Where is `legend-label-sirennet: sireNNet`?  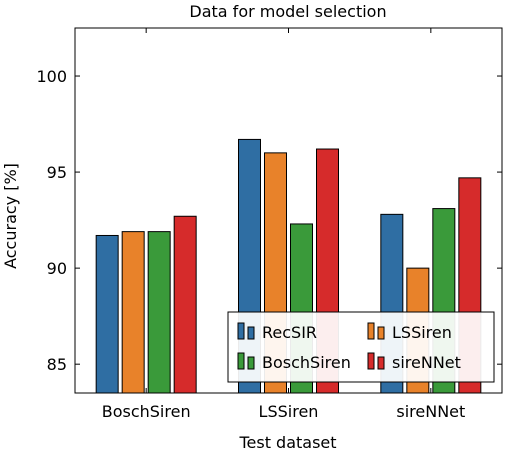
legend-label-sirennet: sireNNet is located at coordinates (426, 362).